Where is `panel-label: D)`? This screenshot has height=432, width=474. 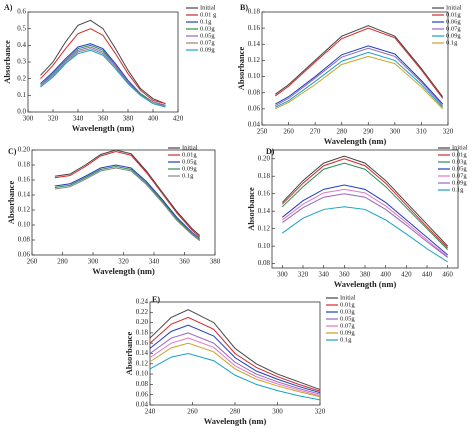
panel-label: D) is located at coordinates (270, 151).